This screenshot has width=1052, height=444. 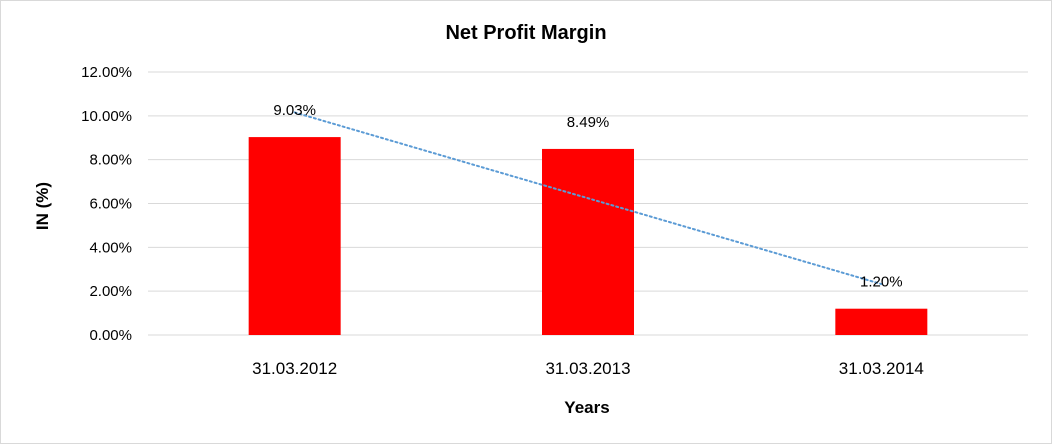 I want to click on chart-title: Net Profit Margin, so click(x=525, y=33).